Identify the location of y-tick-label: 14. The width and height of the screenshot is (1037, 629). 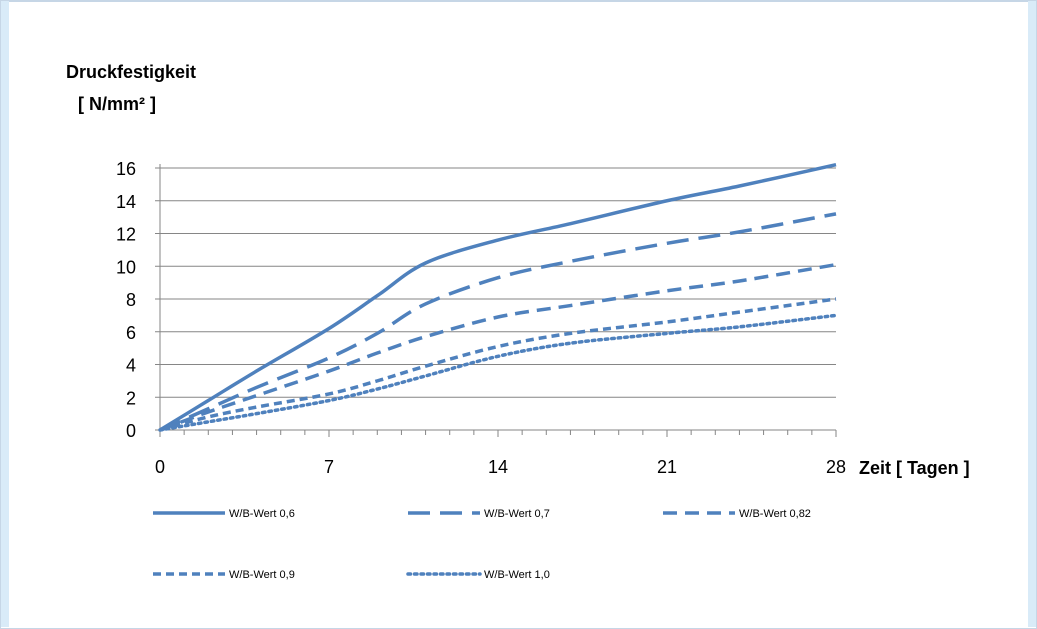
(126, 202).